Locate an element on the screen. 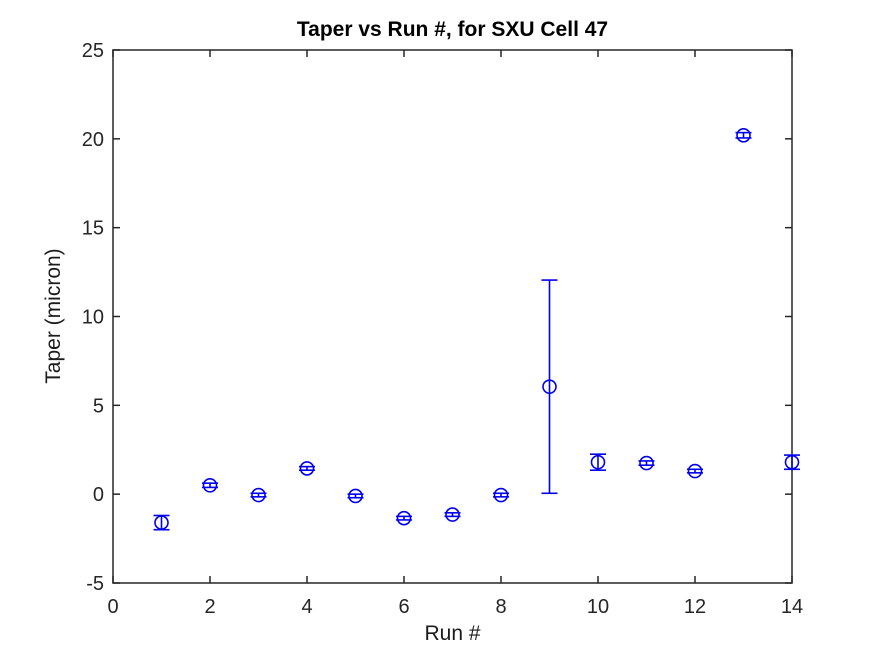 This screenshot has height=656, width=875. y-axis-label: Taper (micron) is located at coordinates (53, 316).